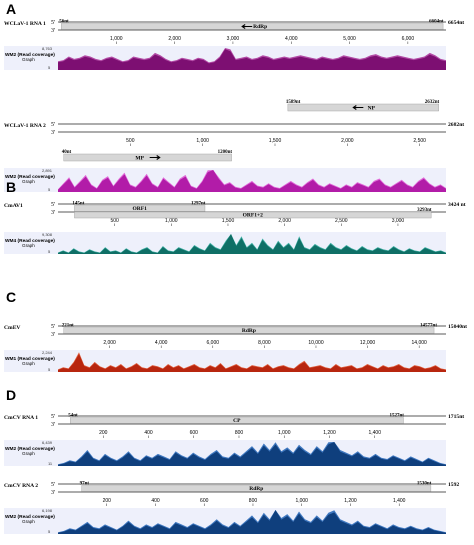 The height and width of the screenshot is (545, 474). I want to click on track-c1-coverage-label: WM1 (Read coverage), so click(30, 359).